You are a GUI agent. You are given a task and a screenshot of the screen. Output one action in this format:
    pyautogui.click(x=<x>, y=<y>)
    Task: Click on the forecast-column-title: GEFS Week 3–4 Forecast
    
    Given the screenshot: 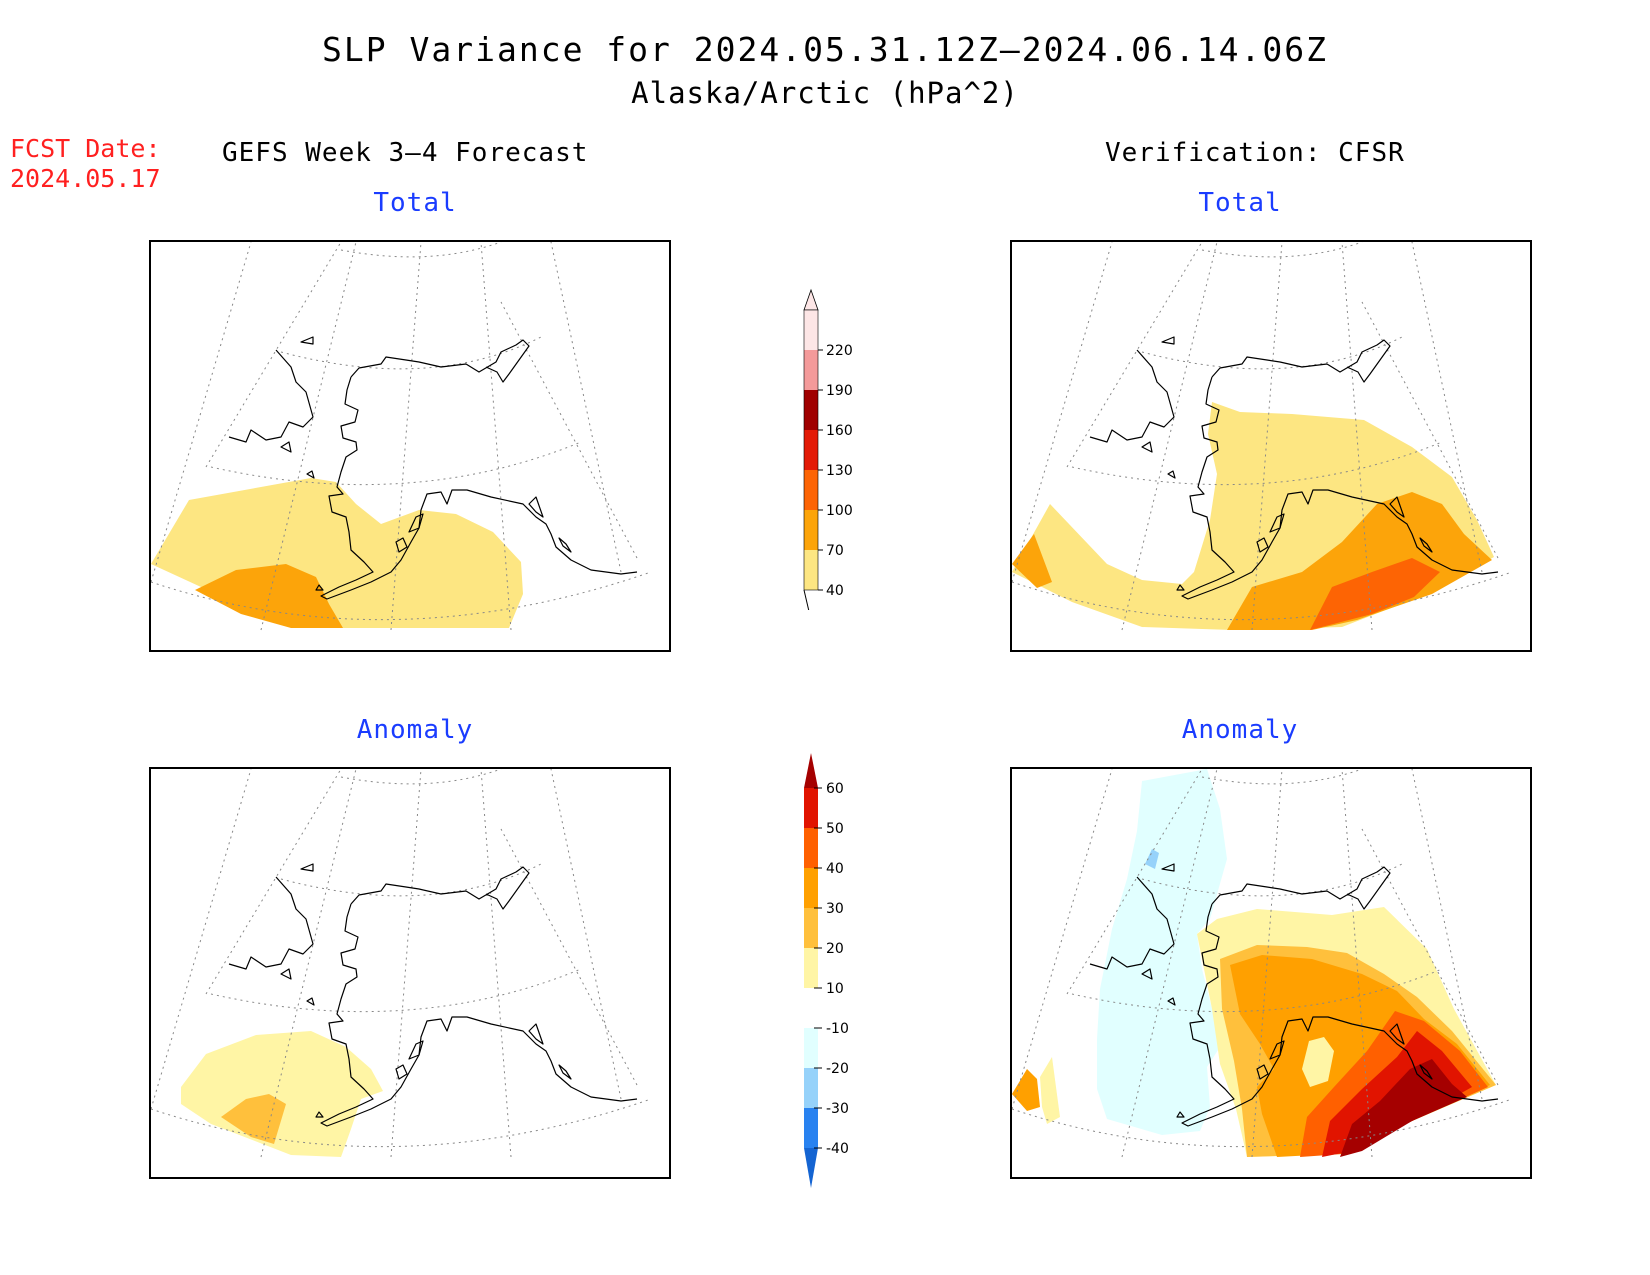 What is the action you would take?
    pyautogui.click(x=405, y=153)
    